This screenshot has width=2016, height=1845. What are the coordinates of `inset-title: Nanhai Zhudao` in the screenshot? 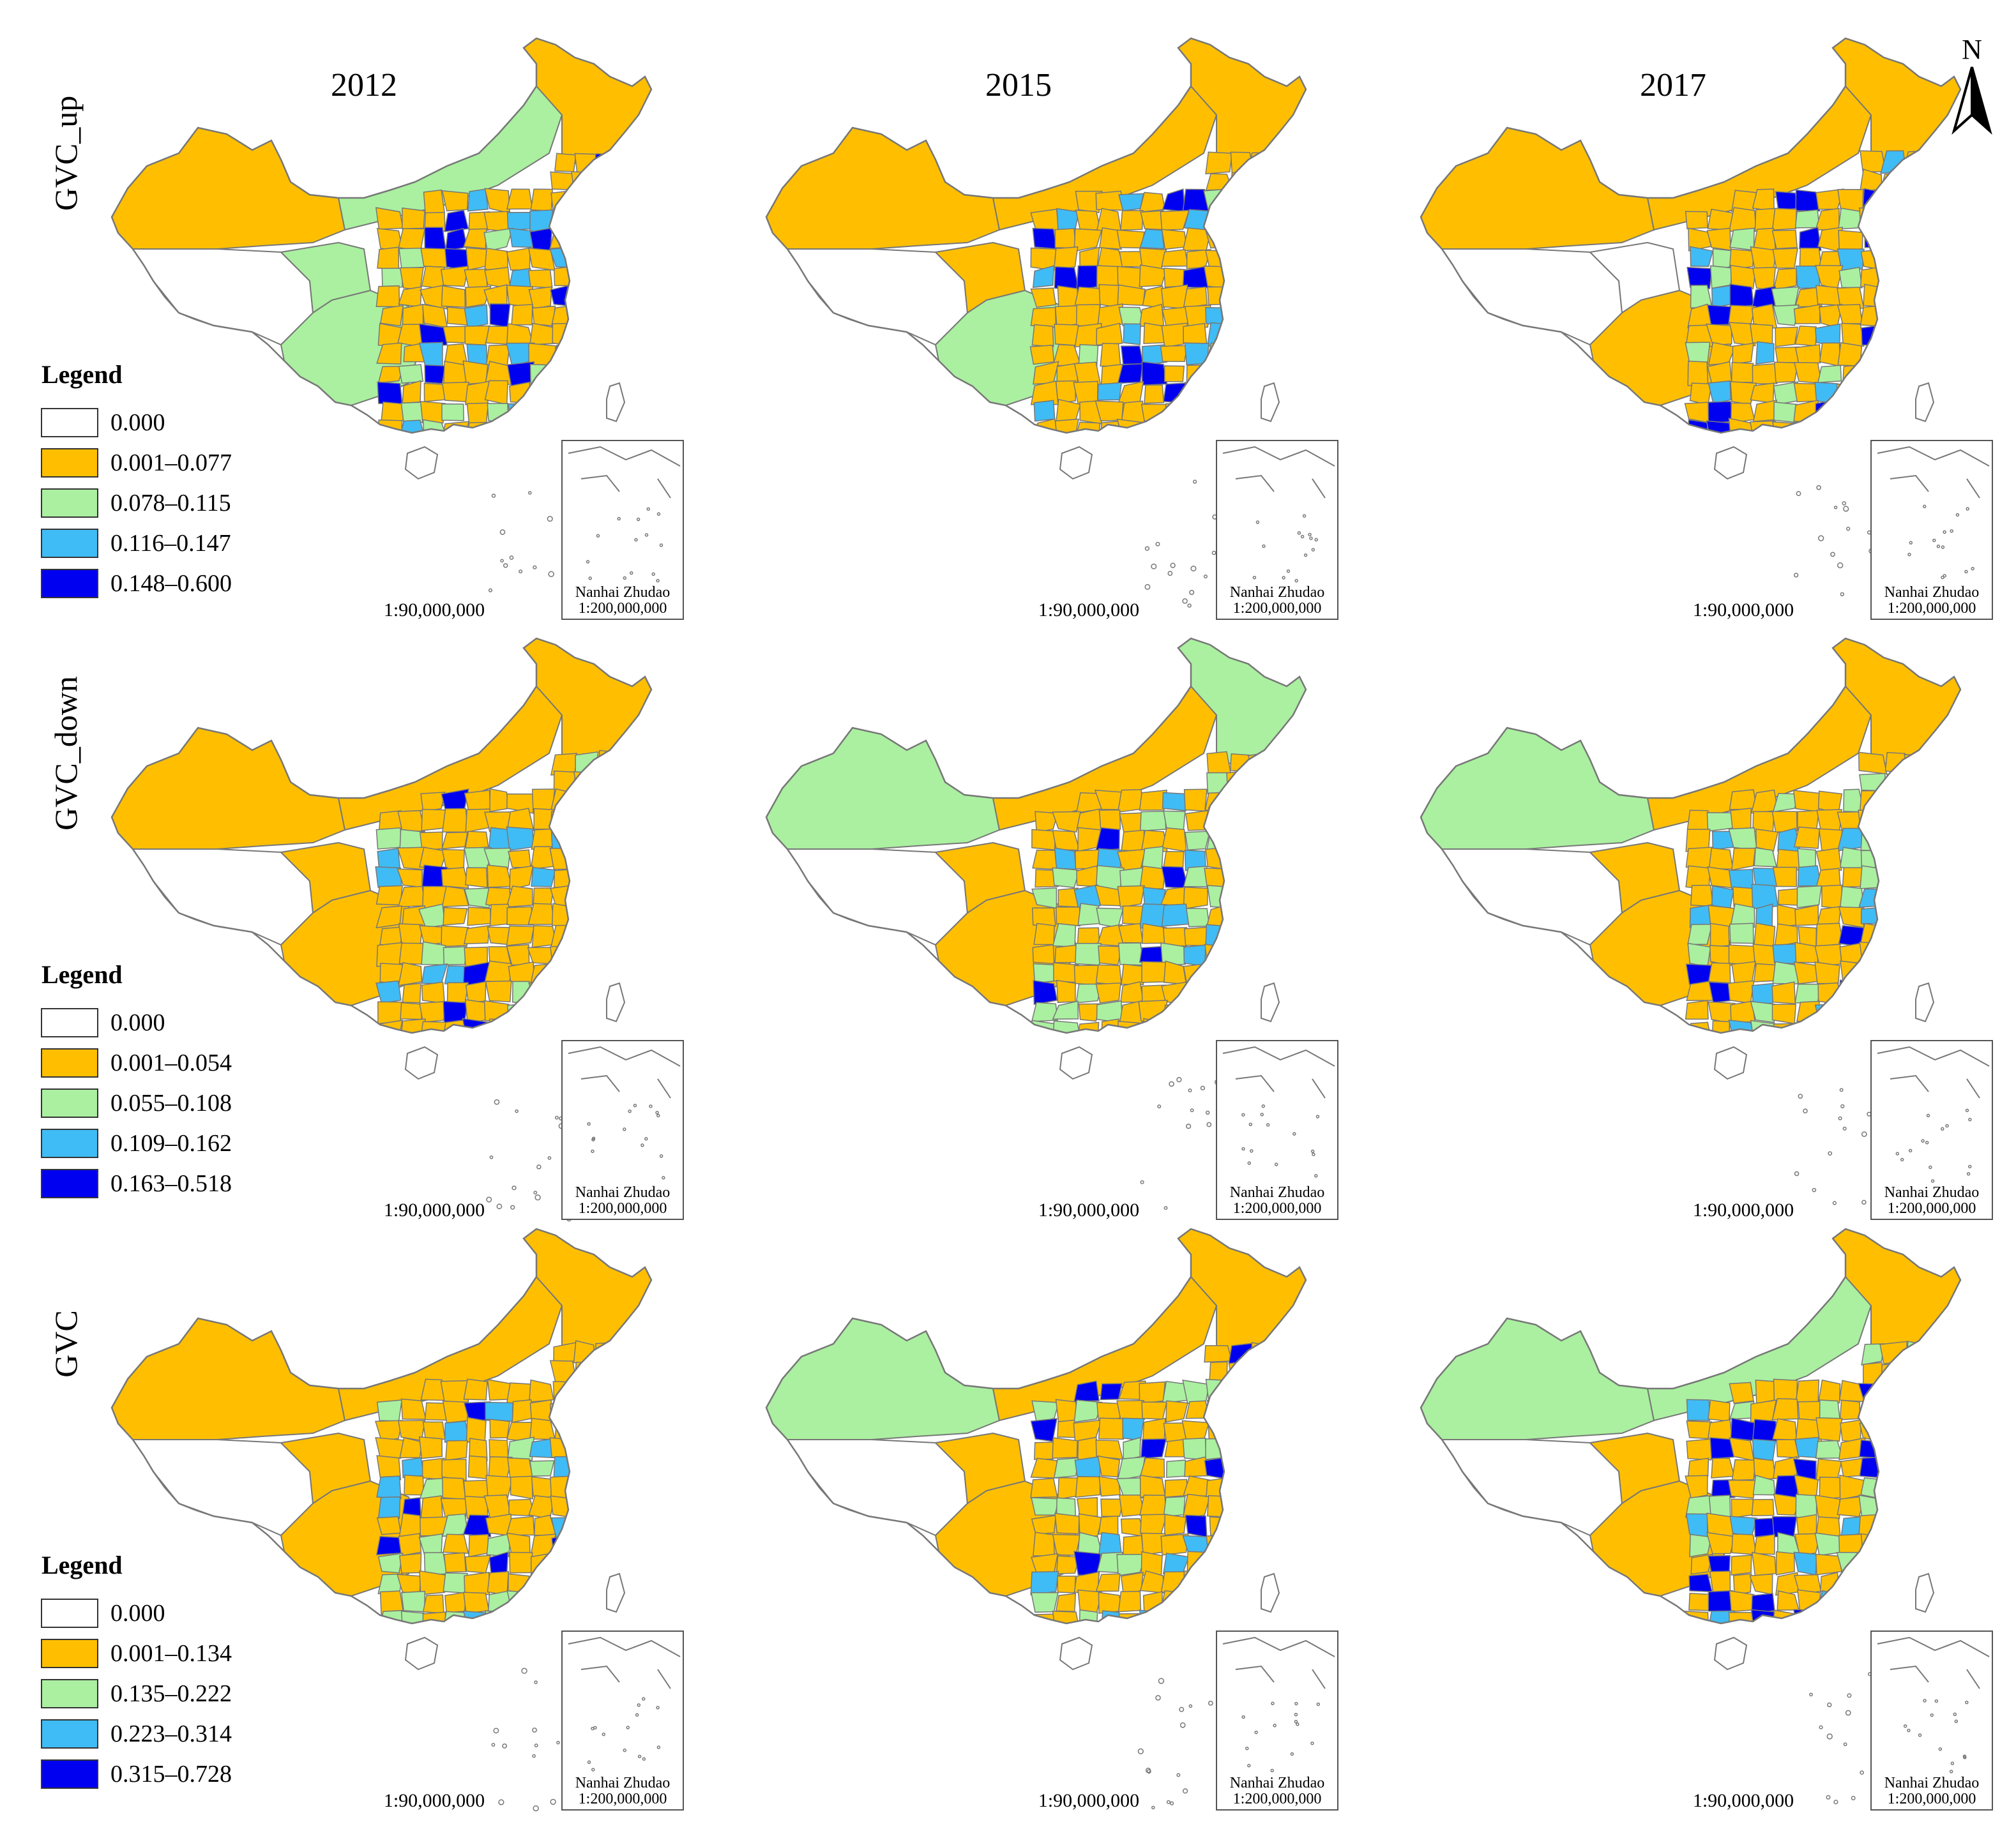 It's located at (623, 1192).